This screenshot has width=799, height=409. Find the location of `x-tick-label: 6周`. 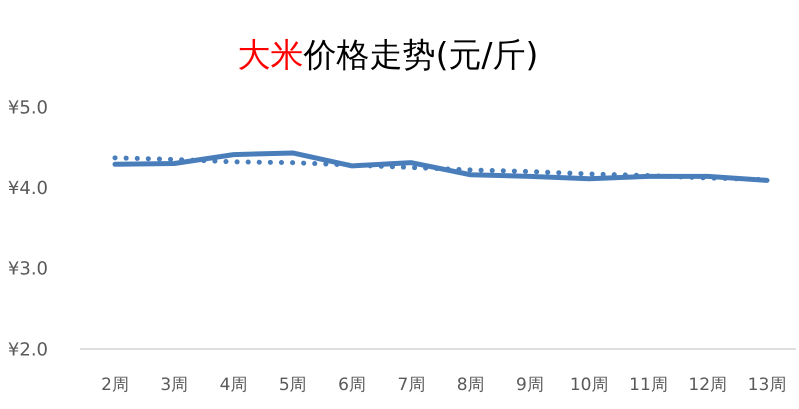

x-tick-label: 6周 is located at coordinates (352, 385).